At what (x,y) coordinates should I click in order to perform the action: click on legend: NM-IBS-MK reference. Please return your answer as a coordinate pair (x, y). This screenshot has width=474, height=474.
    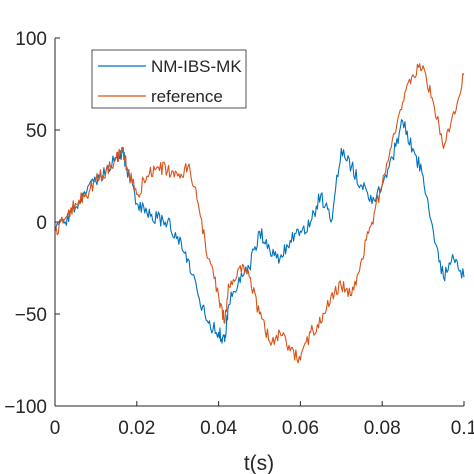
    Looking at the image, I should click on (169, 79).